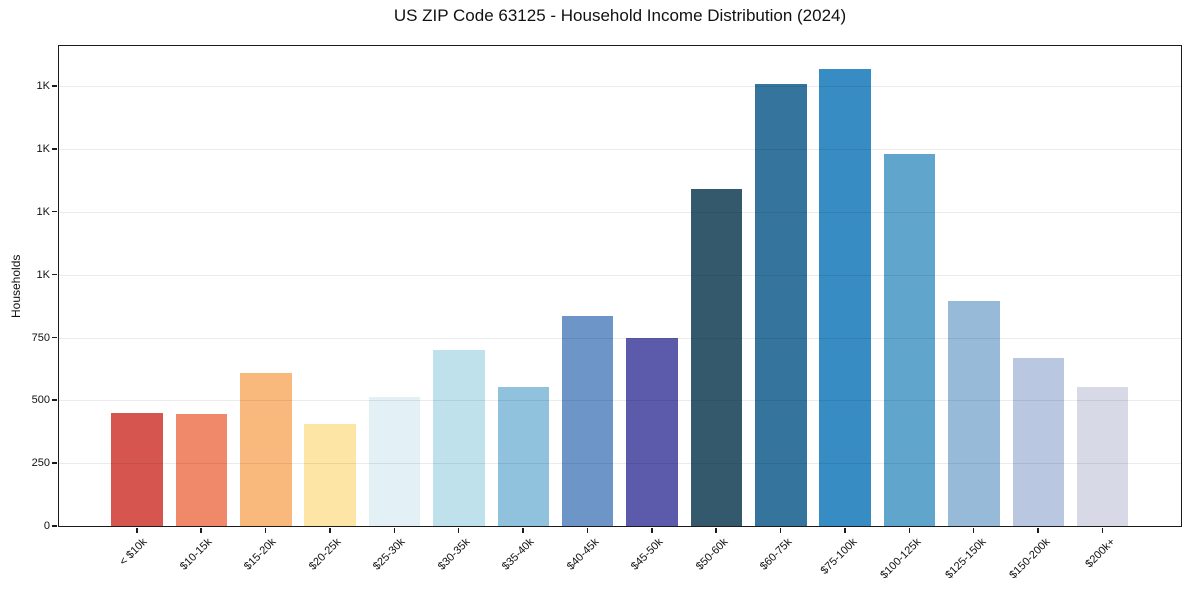  What do you see at coordinates (266, 449) in the screenshot?
I see `bar-15-20k` at bounding box center [266, 449].